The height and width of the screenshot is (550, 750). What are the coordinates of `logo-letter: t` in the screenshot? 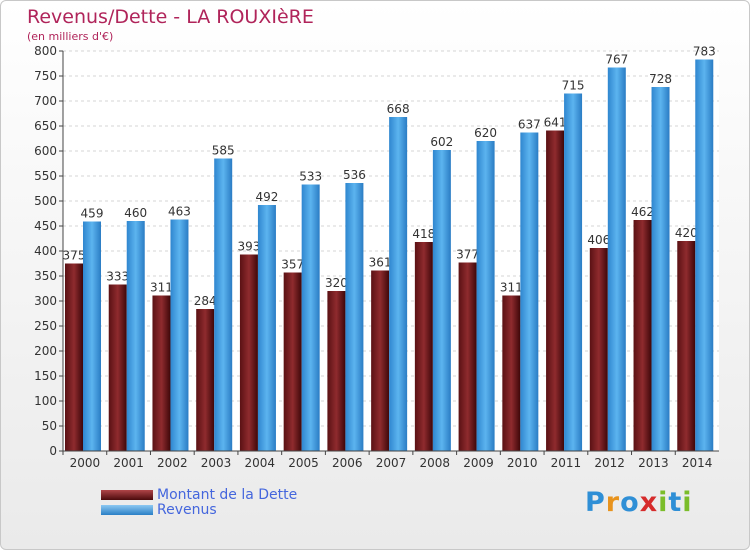 It's located at (675, 502).